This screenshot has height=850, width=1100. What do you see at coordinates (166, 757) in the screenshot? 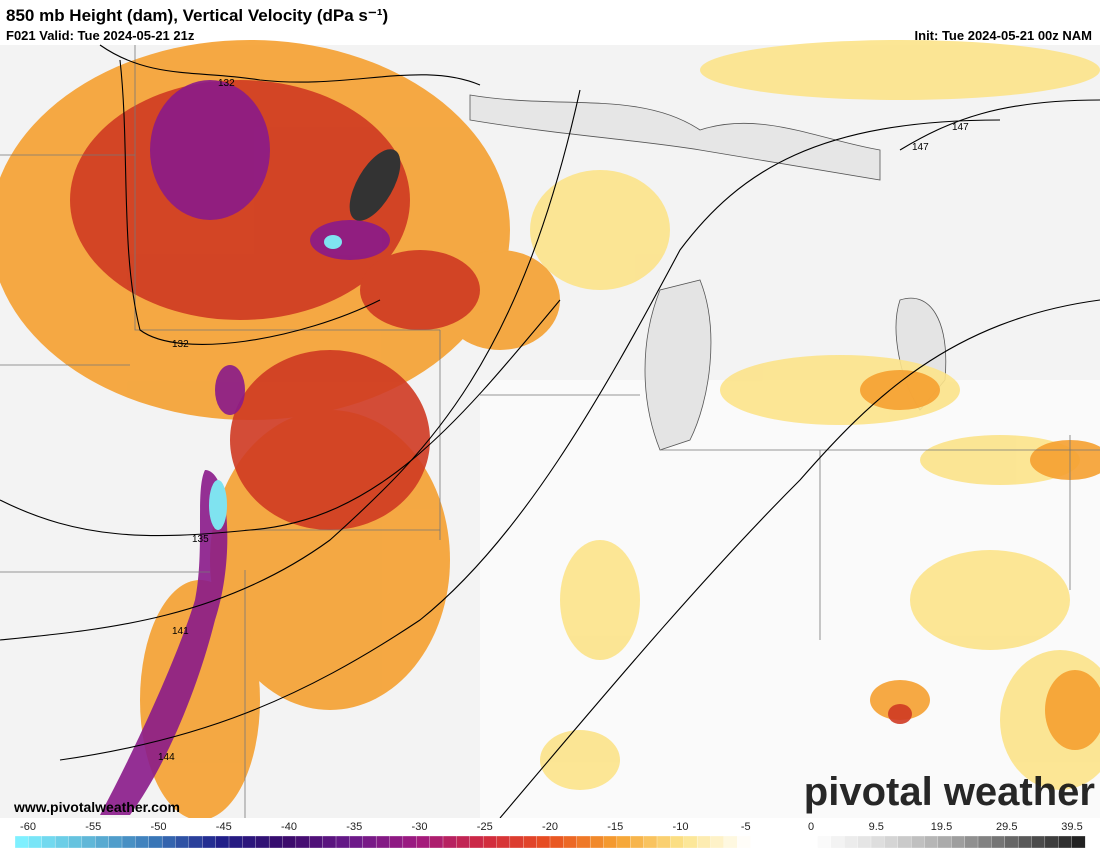
I see `contour-label: 144` at bounding box center [166, 757].